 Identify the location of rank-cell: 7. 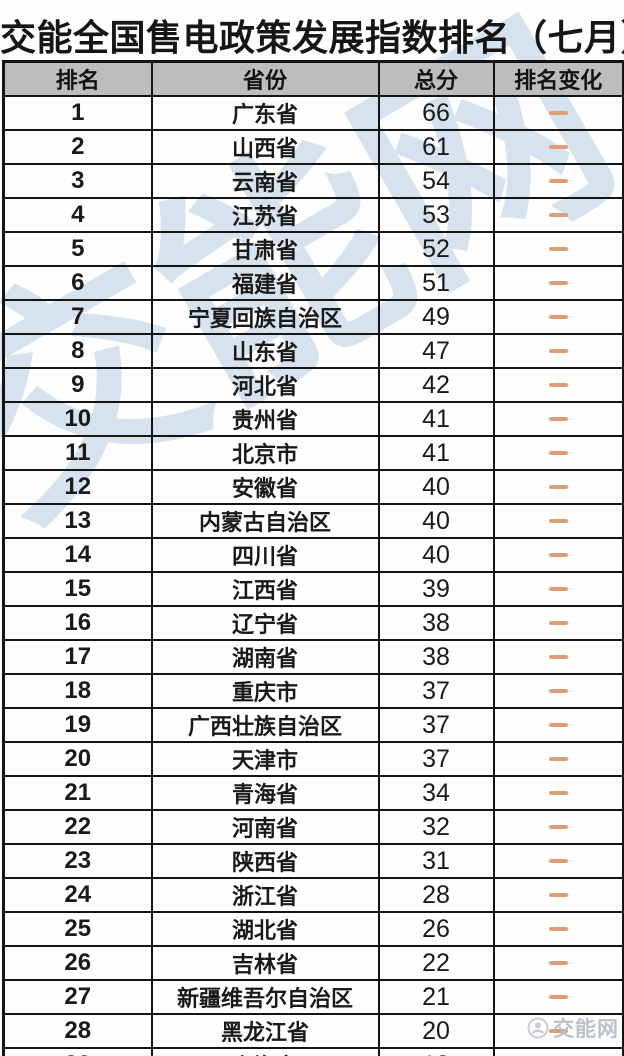
(77, 317).